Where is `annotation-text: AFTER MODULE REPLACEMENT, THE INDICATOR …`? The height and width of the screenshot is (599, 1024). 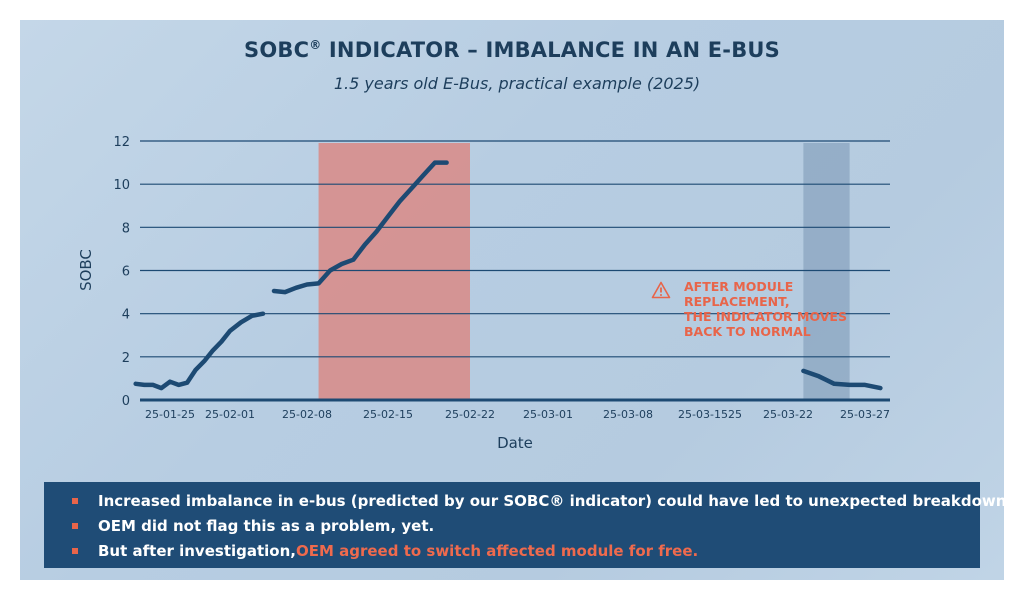
annotation-text: AFTER MODULE REPLACEMENT, THE INDICATOR … is located at coordinates (765, 309).